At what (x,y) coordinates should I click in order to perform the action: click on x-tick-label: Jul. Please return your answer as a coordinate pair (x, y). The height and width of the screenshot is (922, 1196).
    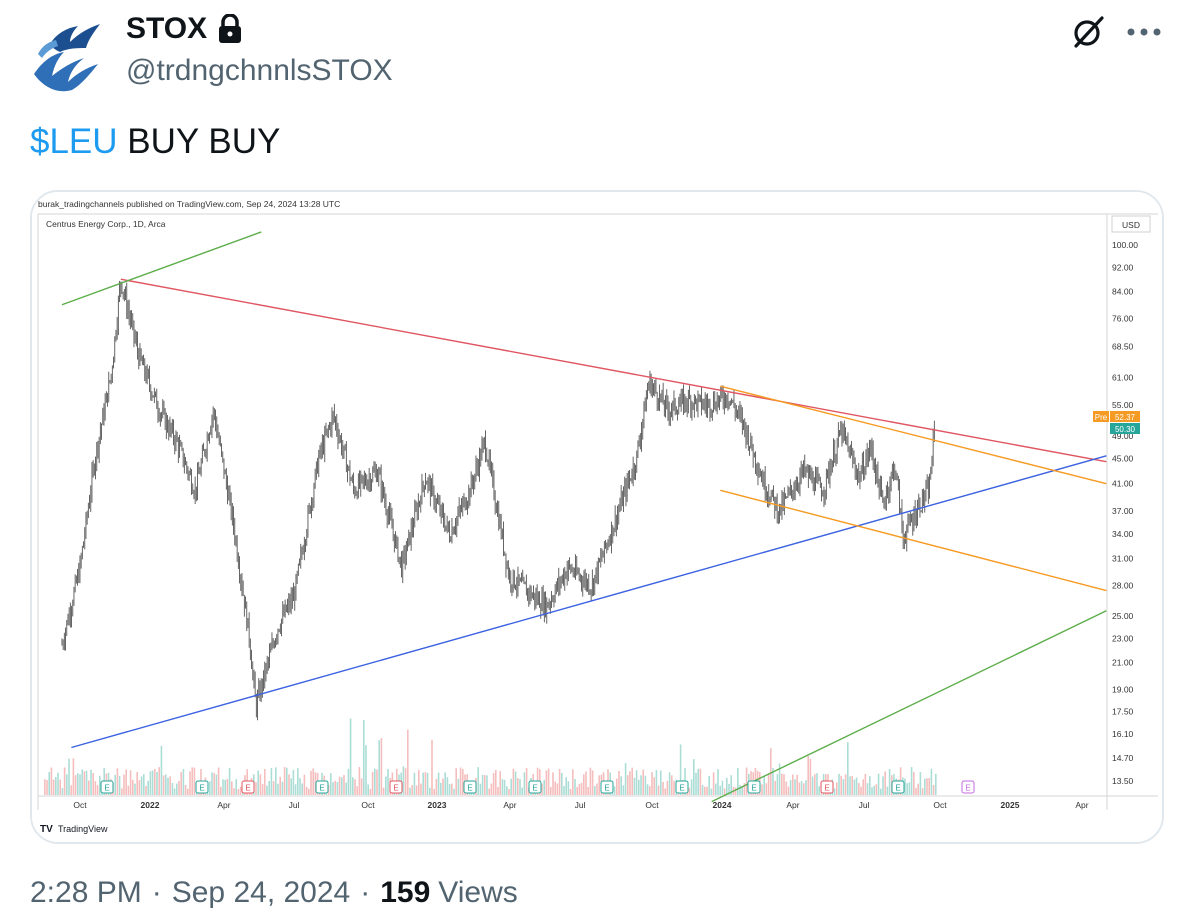
    Looking at the image, I should click on (580, 805).